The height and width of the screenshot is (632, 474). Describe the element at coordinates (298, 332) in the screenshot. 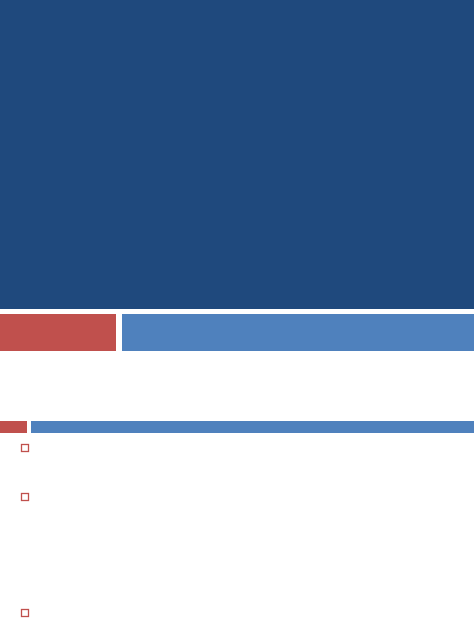

I see `accent-bar-blue` at that location.